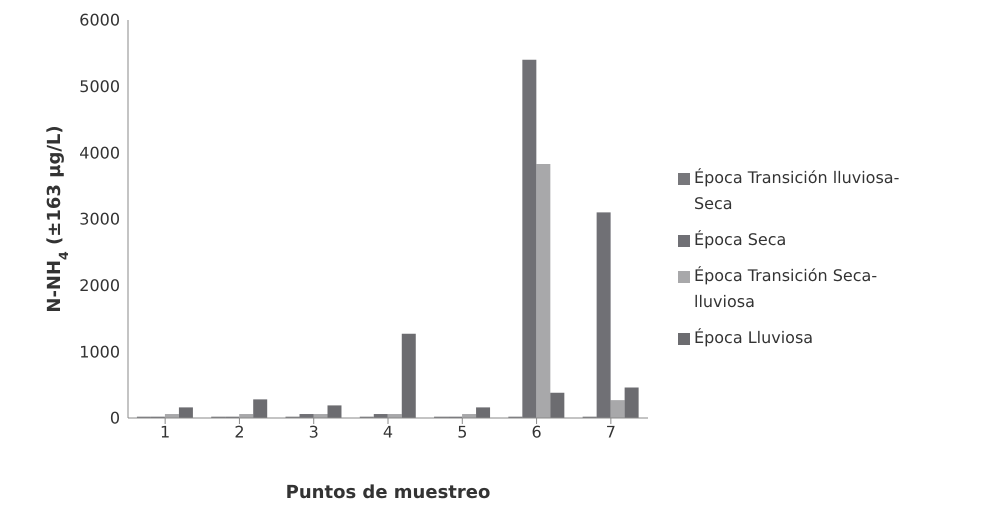  What do you see at coordinates (797, 191) in the screenshot?
I see `legend-label: Época Transición lluviosa-Seca` at bounding box center [797, 191].